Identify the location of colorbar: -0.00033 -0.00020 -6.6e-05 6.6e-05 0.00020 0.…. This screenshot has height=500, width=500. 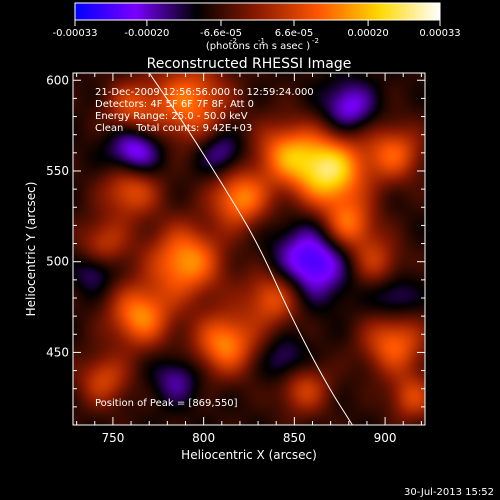
(257, 27).